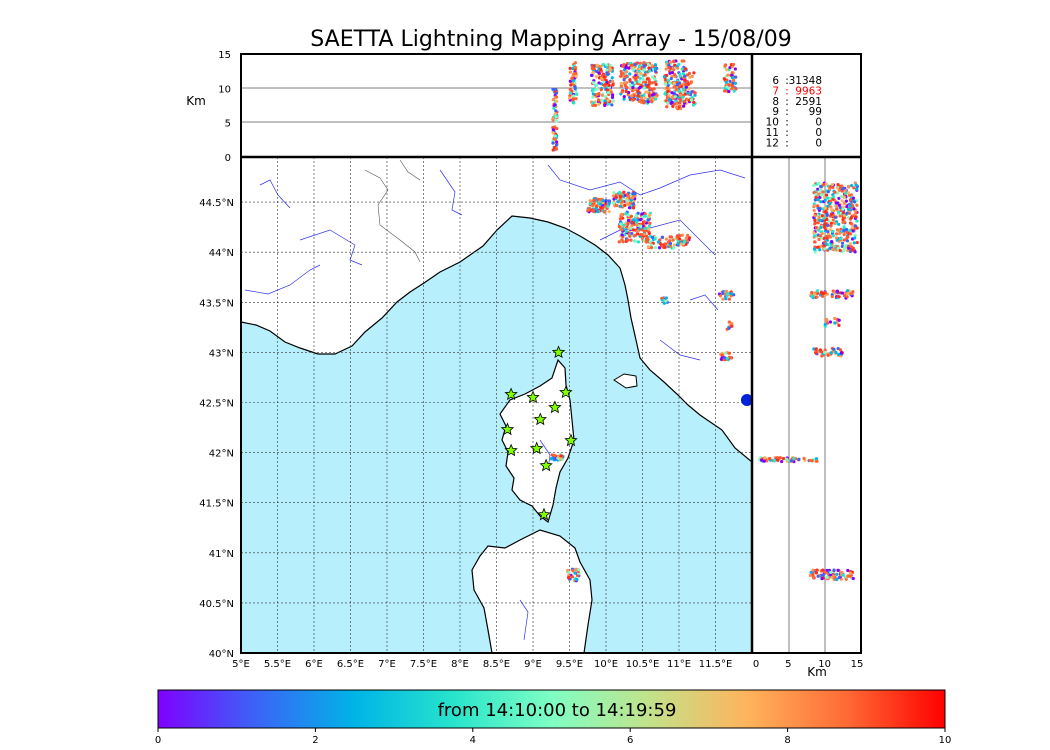  I want to click on lat-tick-label: 44°N, so click(221, 253).